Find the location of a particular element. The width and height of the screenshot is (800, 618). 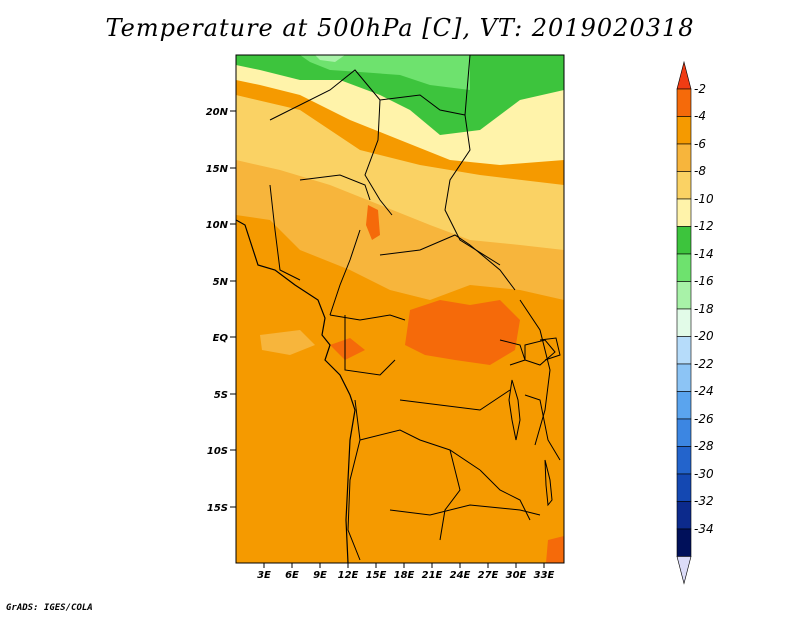

colorbar-label: -32 is located at coordinates (704, 501).